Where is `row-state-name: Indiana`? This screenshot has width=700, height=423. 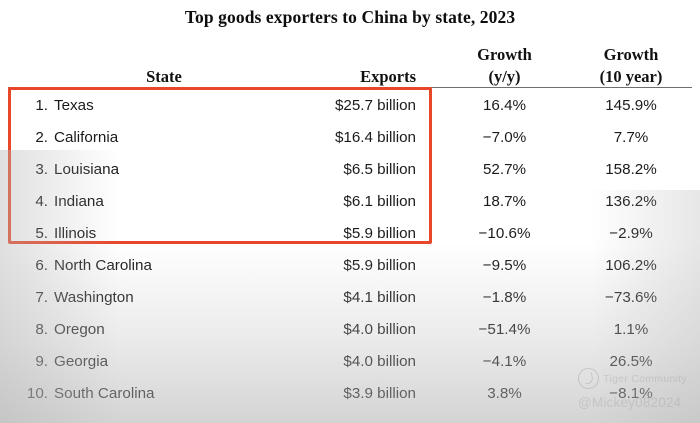
row-state-name: Indiana is located at coordinates (79, 201).